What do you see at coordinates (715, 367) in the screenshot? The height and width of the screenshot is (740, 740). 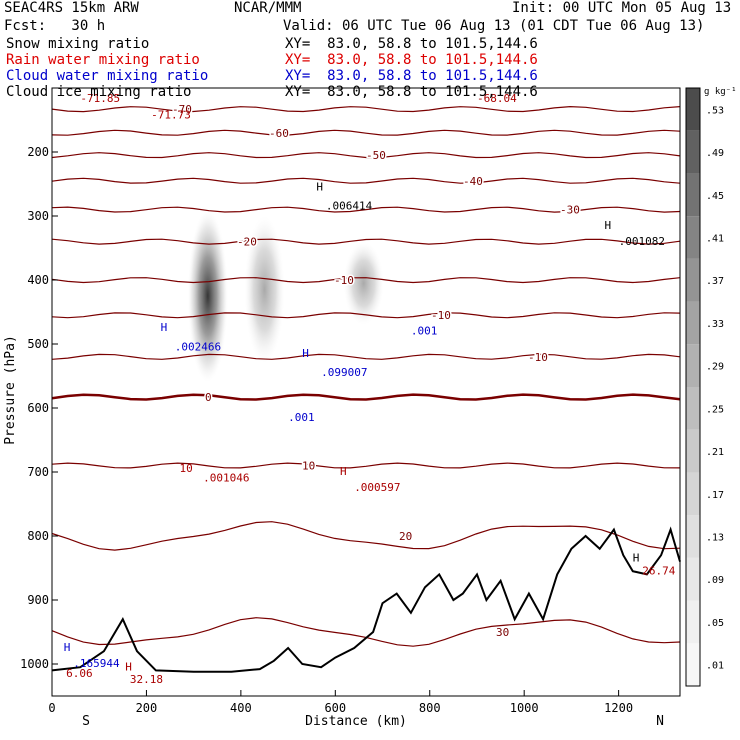 I see `colorbar-label: .29` at bounding box center [715, 367].